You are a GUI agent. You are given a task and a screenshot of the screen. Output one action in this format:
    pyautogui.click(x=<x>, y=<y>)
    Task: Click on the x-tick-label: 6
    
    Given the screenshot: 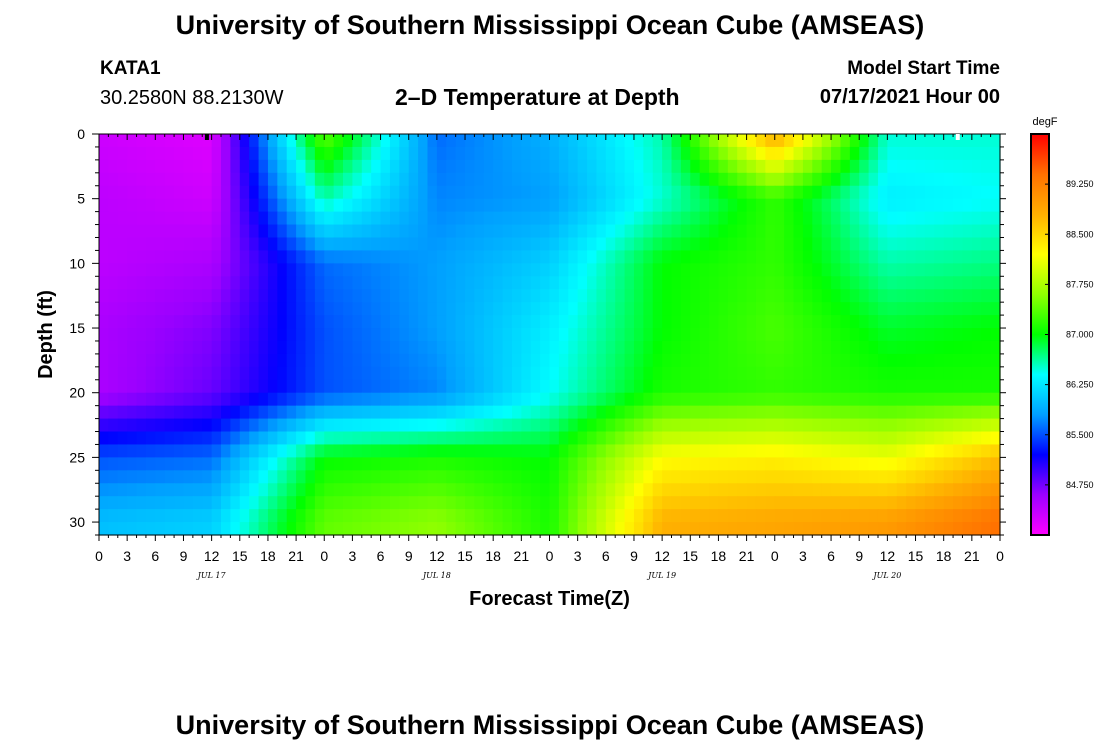 What is the action you would take?
    pyautogui.click(x=606, y=556)
    